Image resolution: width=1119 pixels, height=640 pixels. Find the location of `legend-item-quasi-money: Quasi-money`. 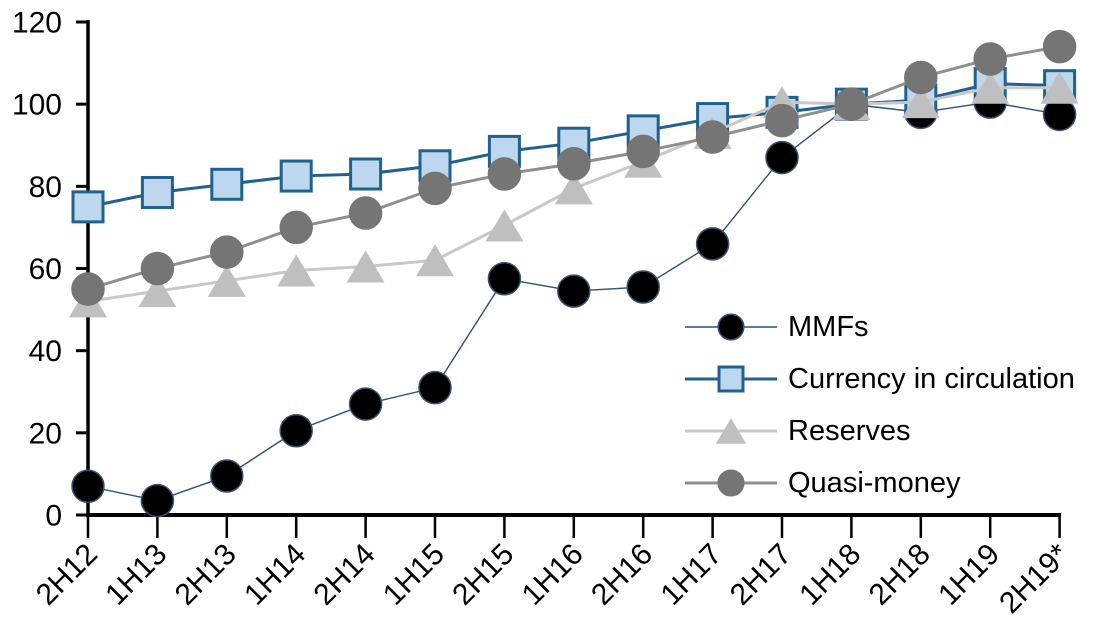

legend-item-quasi-money: Quasi-money is located at coordinates (879, 483).